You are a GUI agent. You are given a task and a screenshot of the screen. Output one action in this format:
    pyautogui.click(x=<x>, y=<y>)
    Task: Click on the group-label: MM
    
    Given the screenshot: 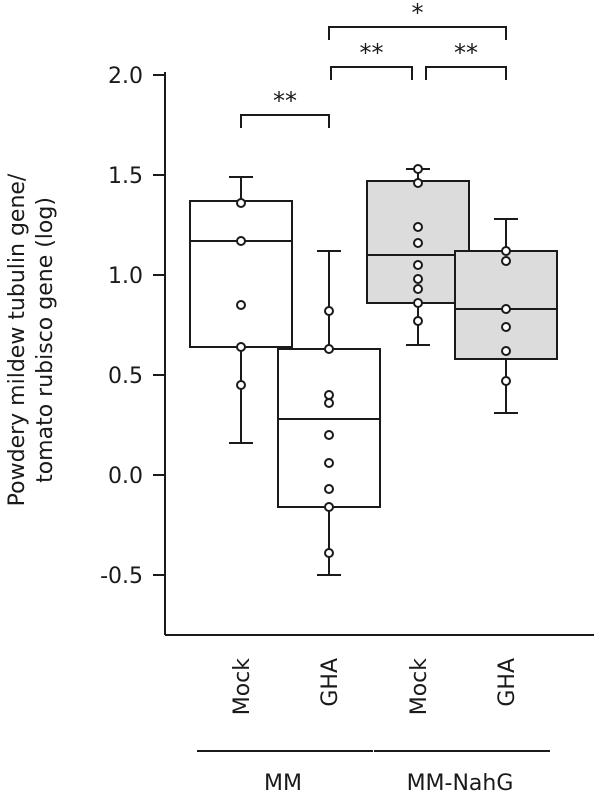 What is the action you would take?
    pyautogui.click(x=283, y=783)
    